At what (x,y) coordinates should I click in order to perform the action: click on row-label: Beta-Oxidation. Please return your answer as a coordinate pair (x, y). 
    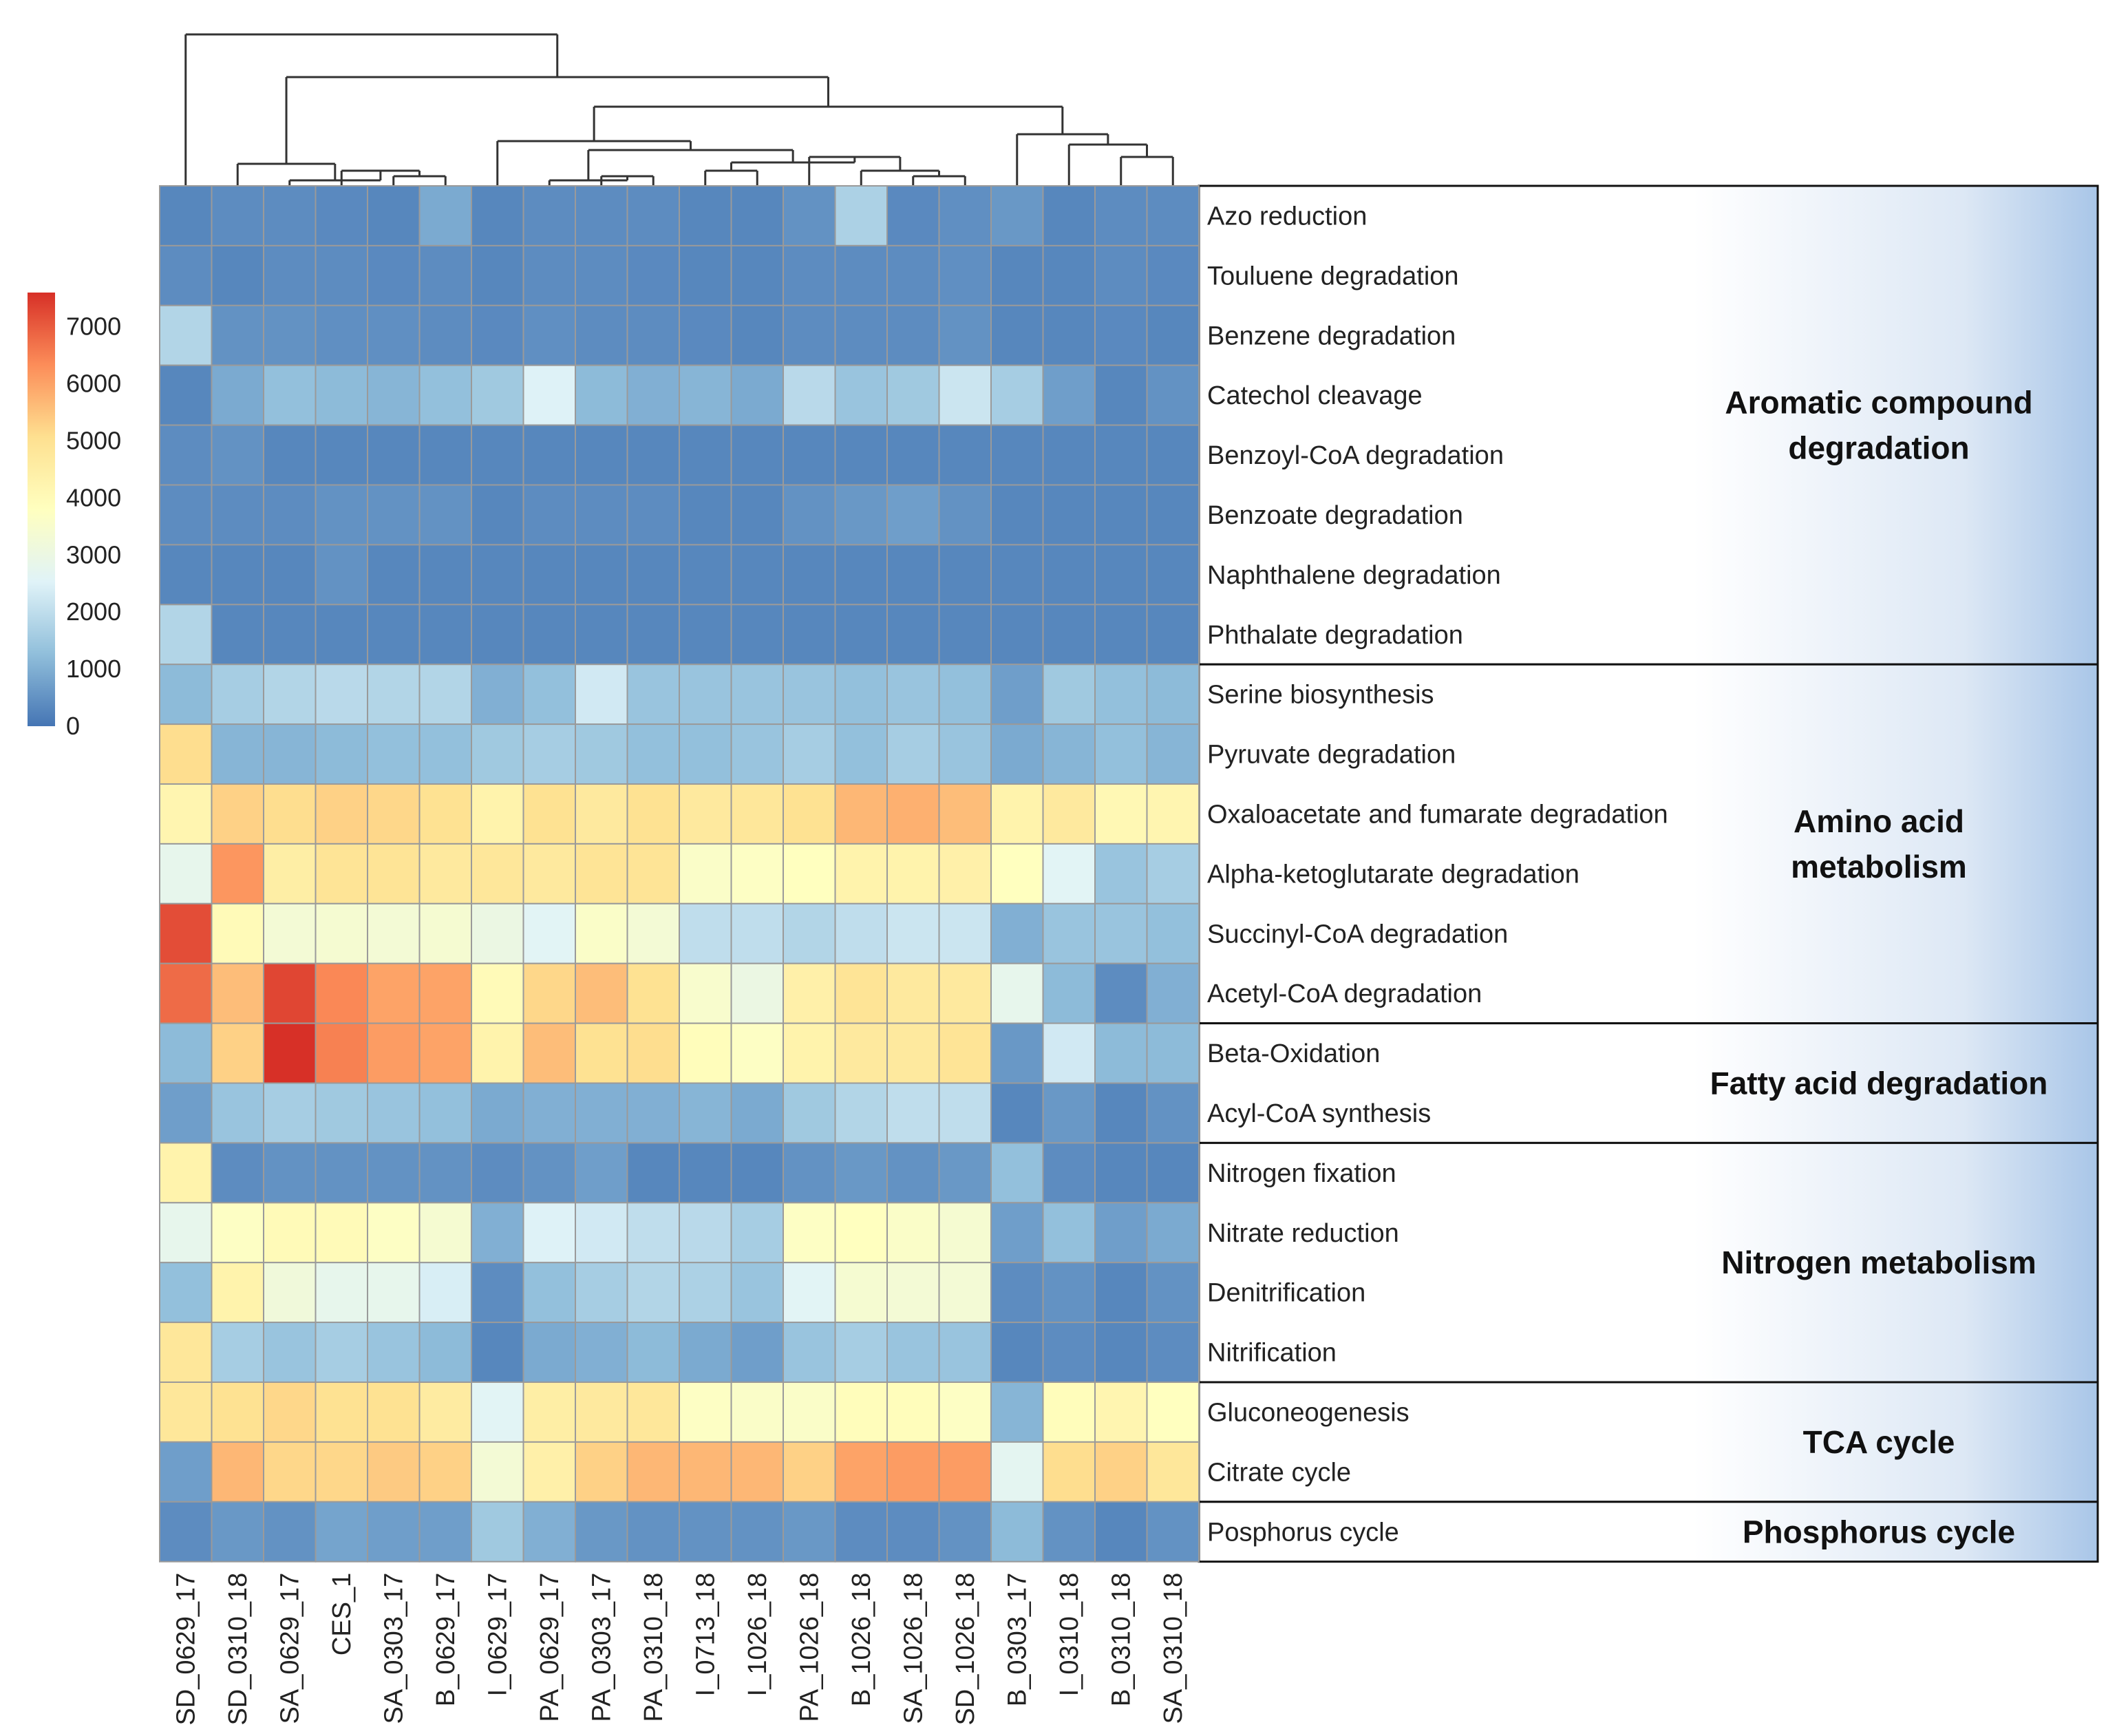
    Looking at the image, I should click on (1293, 1053).